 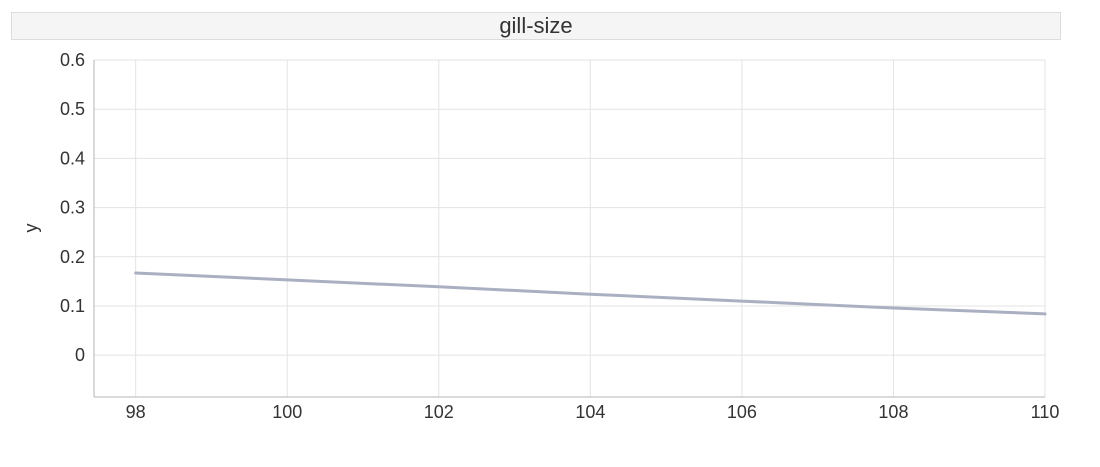 What do you see at coordinates (72, 158) in the screenshot?
I see `y-tick-label: 0.4` at bounding box center [72, 158].